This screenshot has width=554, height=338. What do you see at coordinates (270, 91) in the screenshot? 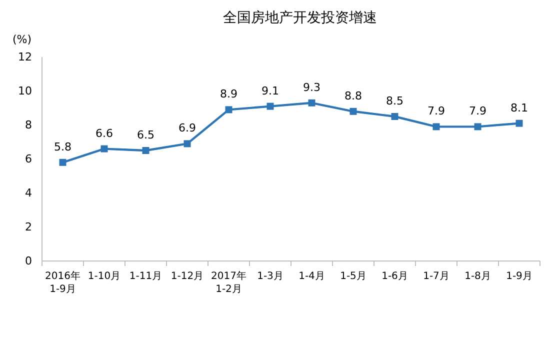
I see `data-label: 9.1` at bounding box center [270, 91].